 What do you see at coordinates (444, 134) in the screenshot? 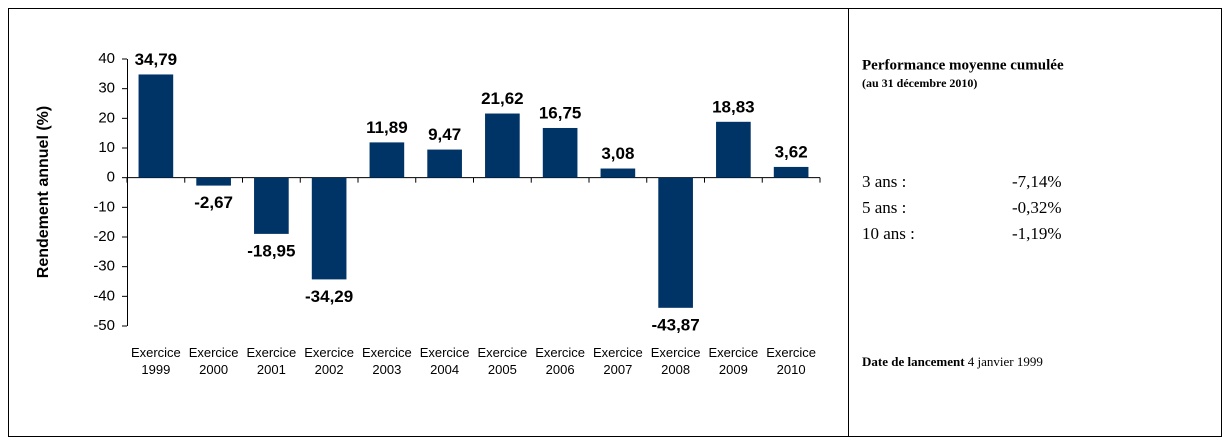
I see `value-label: 9,47` at bounding box center [444, 134].